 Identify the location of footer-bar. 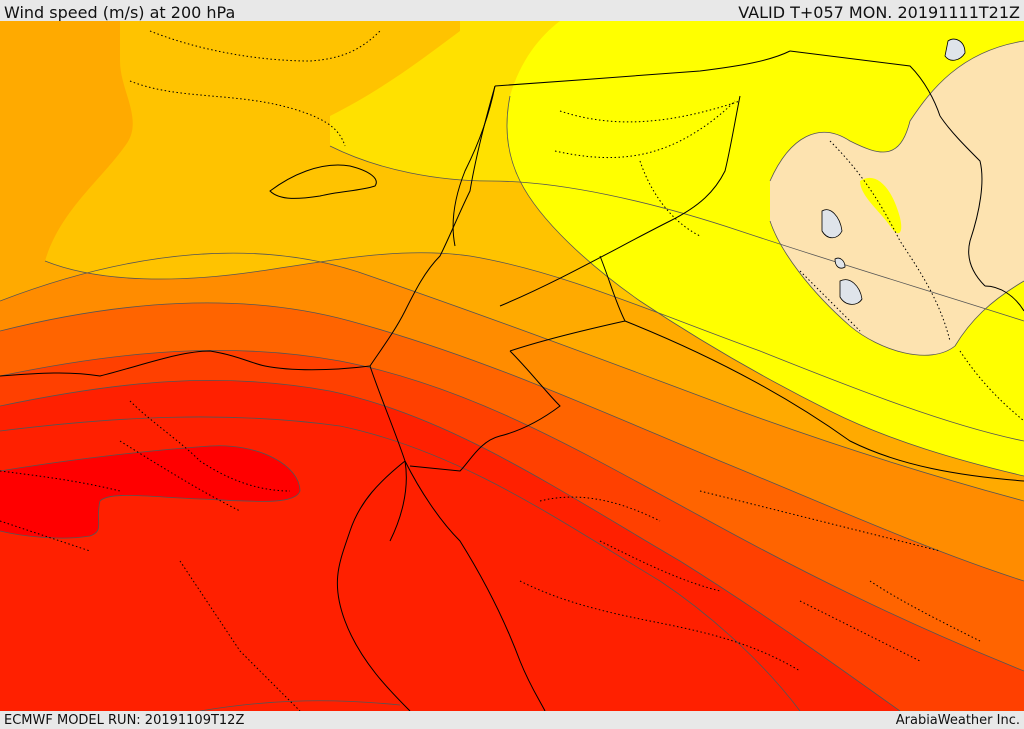
(512, 720).